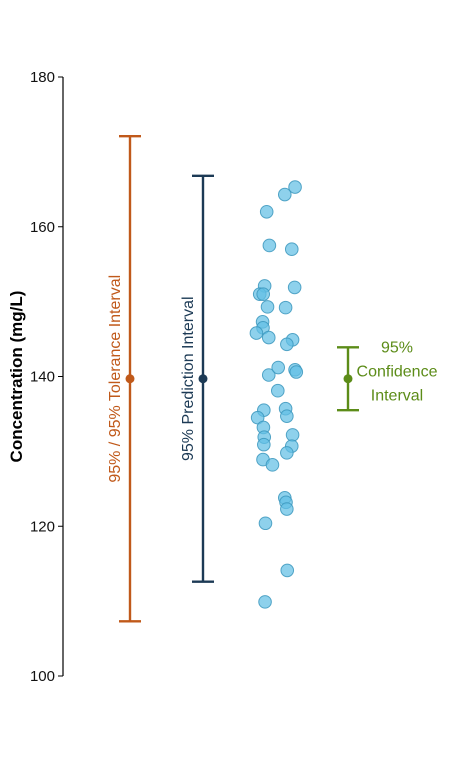 This screenshot has width=474, height=758. Describe the element at coordinates (16, 377) in the screenshot. I see `y-axis-title: Concentration (mg/L)` at that location.